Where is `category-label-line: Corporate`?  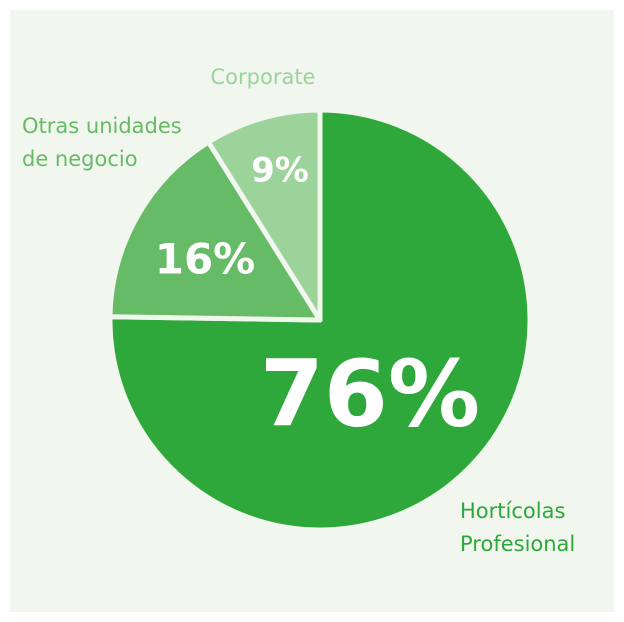 category-label-line: Corporate is located at coordinates (263, 77).